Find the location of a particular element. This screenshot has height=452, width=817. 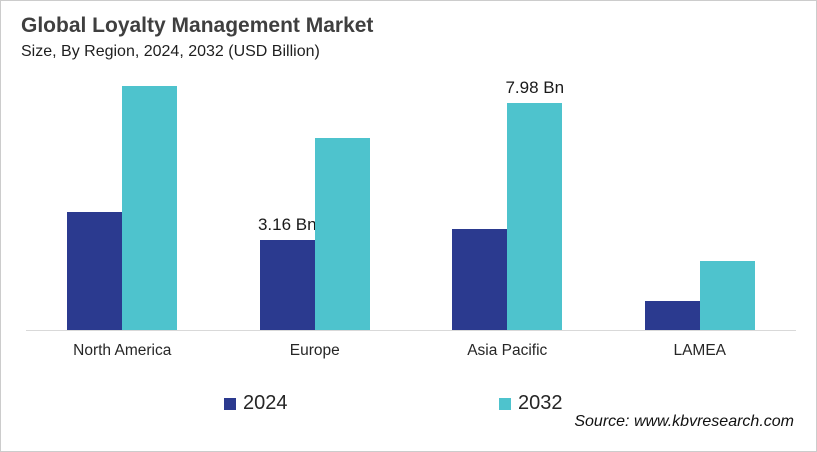

category-label-europe: Europe is located at coordinates (314, 350).